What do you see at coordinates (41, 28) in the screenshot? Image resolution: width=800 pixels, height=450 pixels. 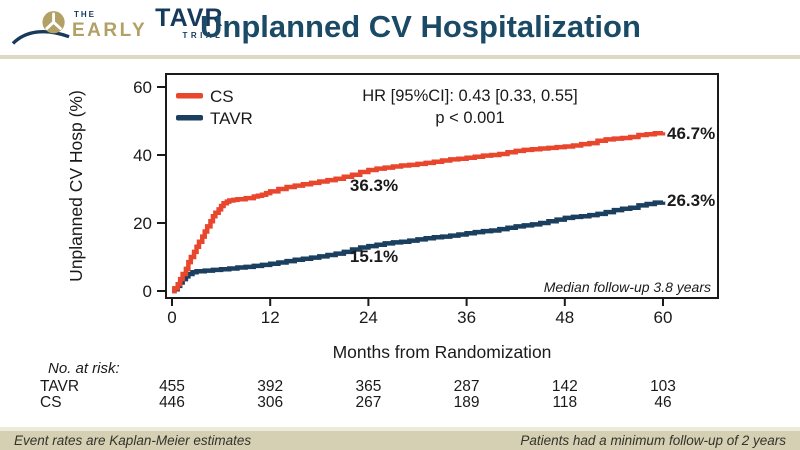 I see `heart-valve-swoosh-icon` at bounding box center [41, 28].